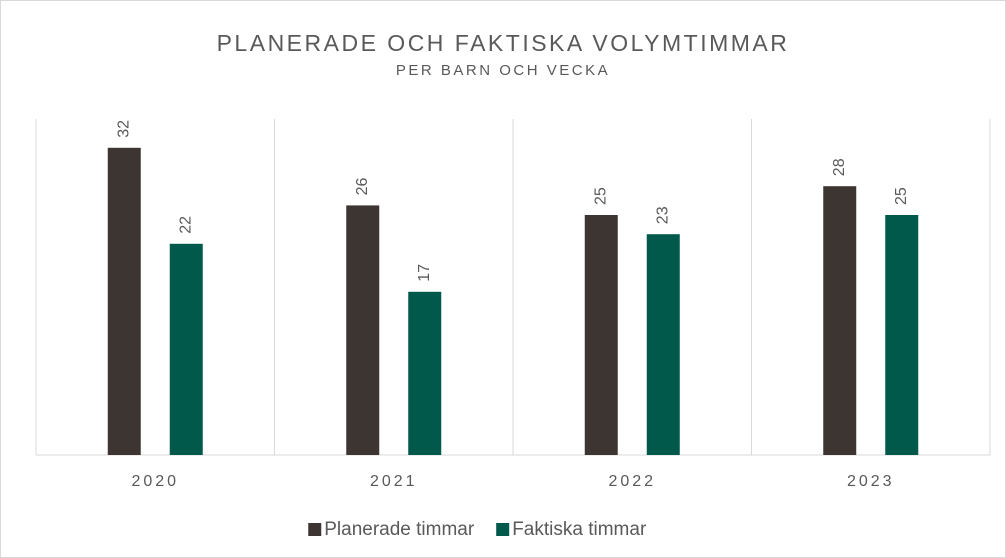 The image size is (1006, 558). What do you see at coordinates (839, 167) in the screenshot?
I see `data-label: 28` at bounding box center [839, 167].